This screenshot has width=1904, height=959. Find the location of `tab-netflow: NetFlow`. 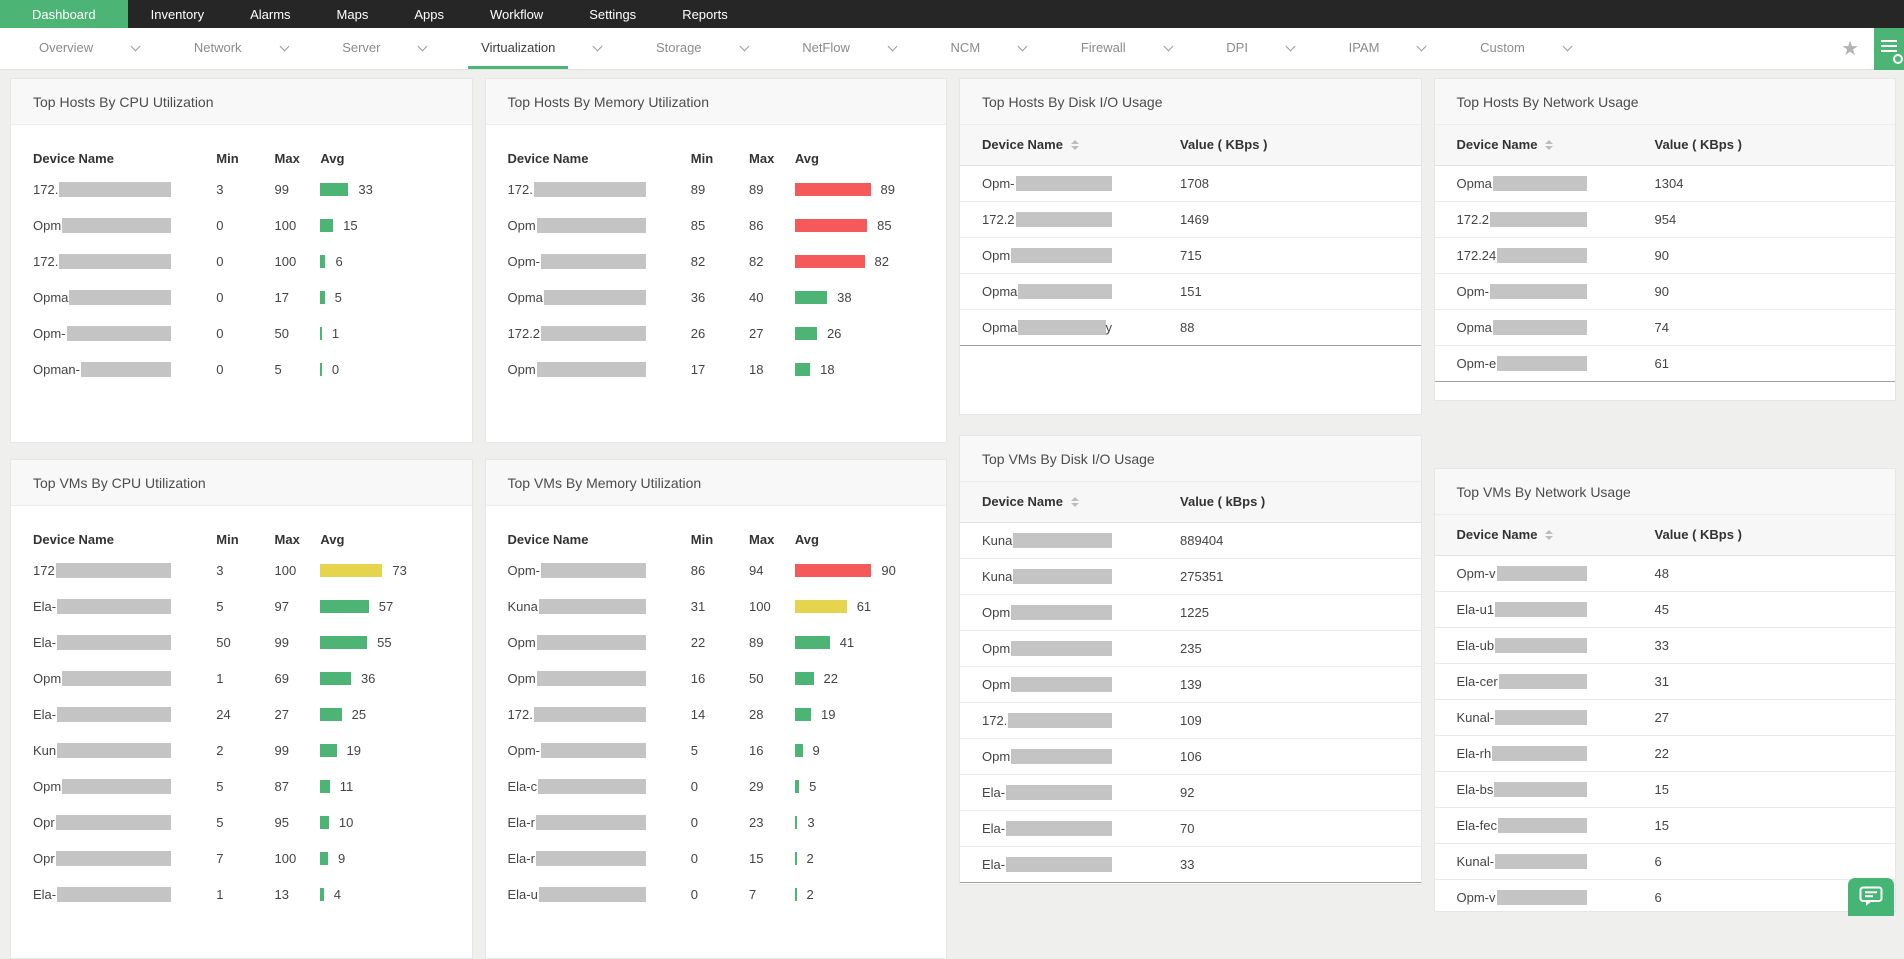

tab-netflow: NetFlow is located at coordinates (842, 48).